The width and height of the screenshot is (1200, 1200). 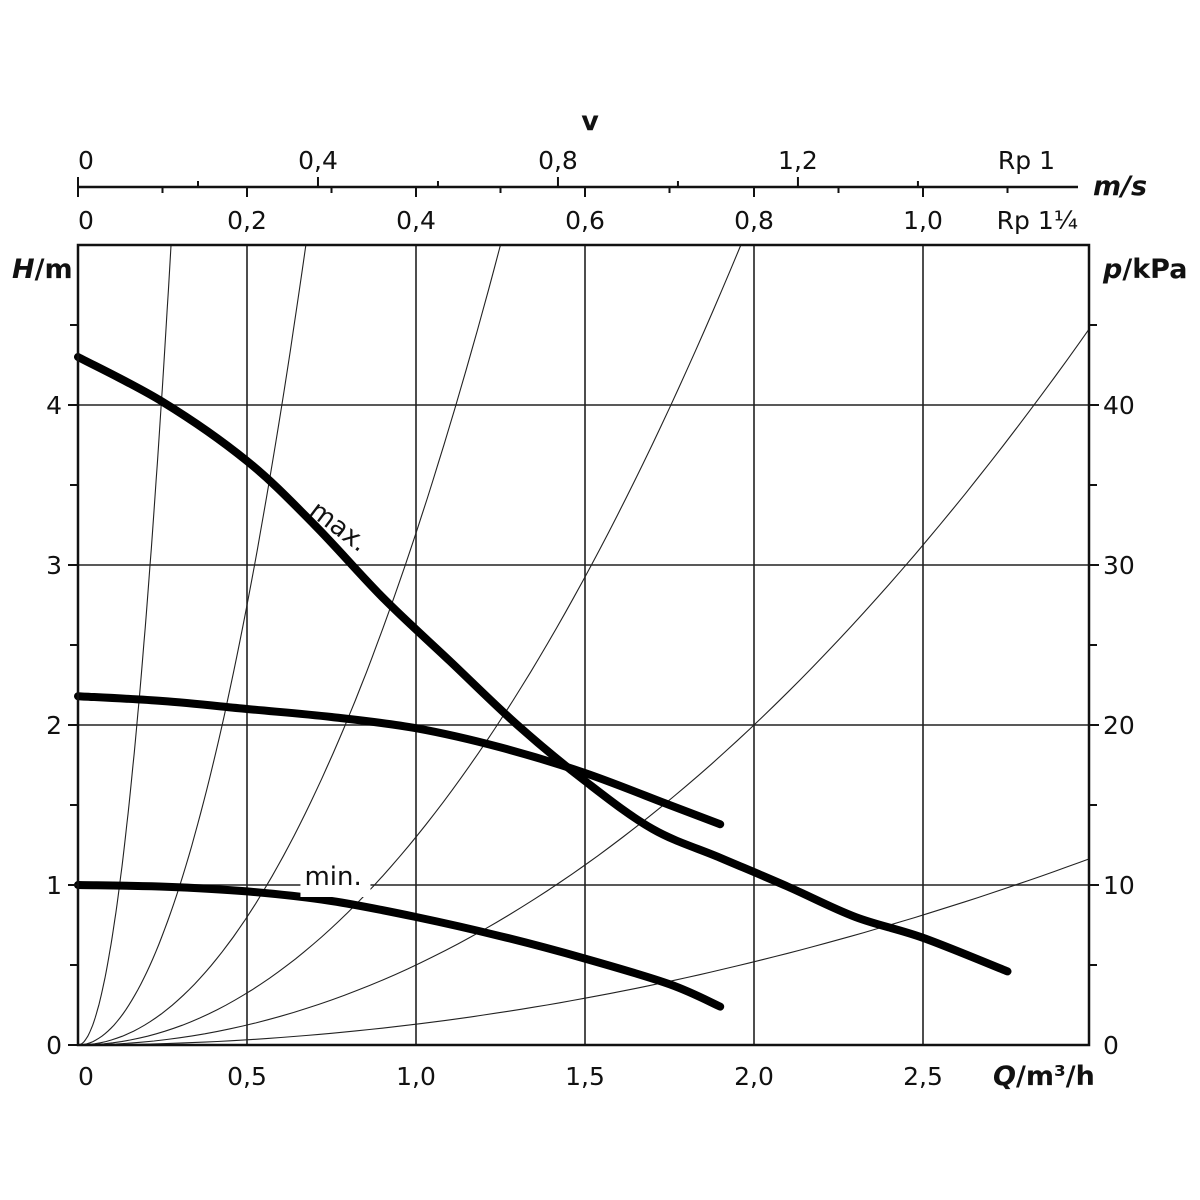 I want to click on velocity-rp1-label-1: 0,4, so click(x=318, y=160).